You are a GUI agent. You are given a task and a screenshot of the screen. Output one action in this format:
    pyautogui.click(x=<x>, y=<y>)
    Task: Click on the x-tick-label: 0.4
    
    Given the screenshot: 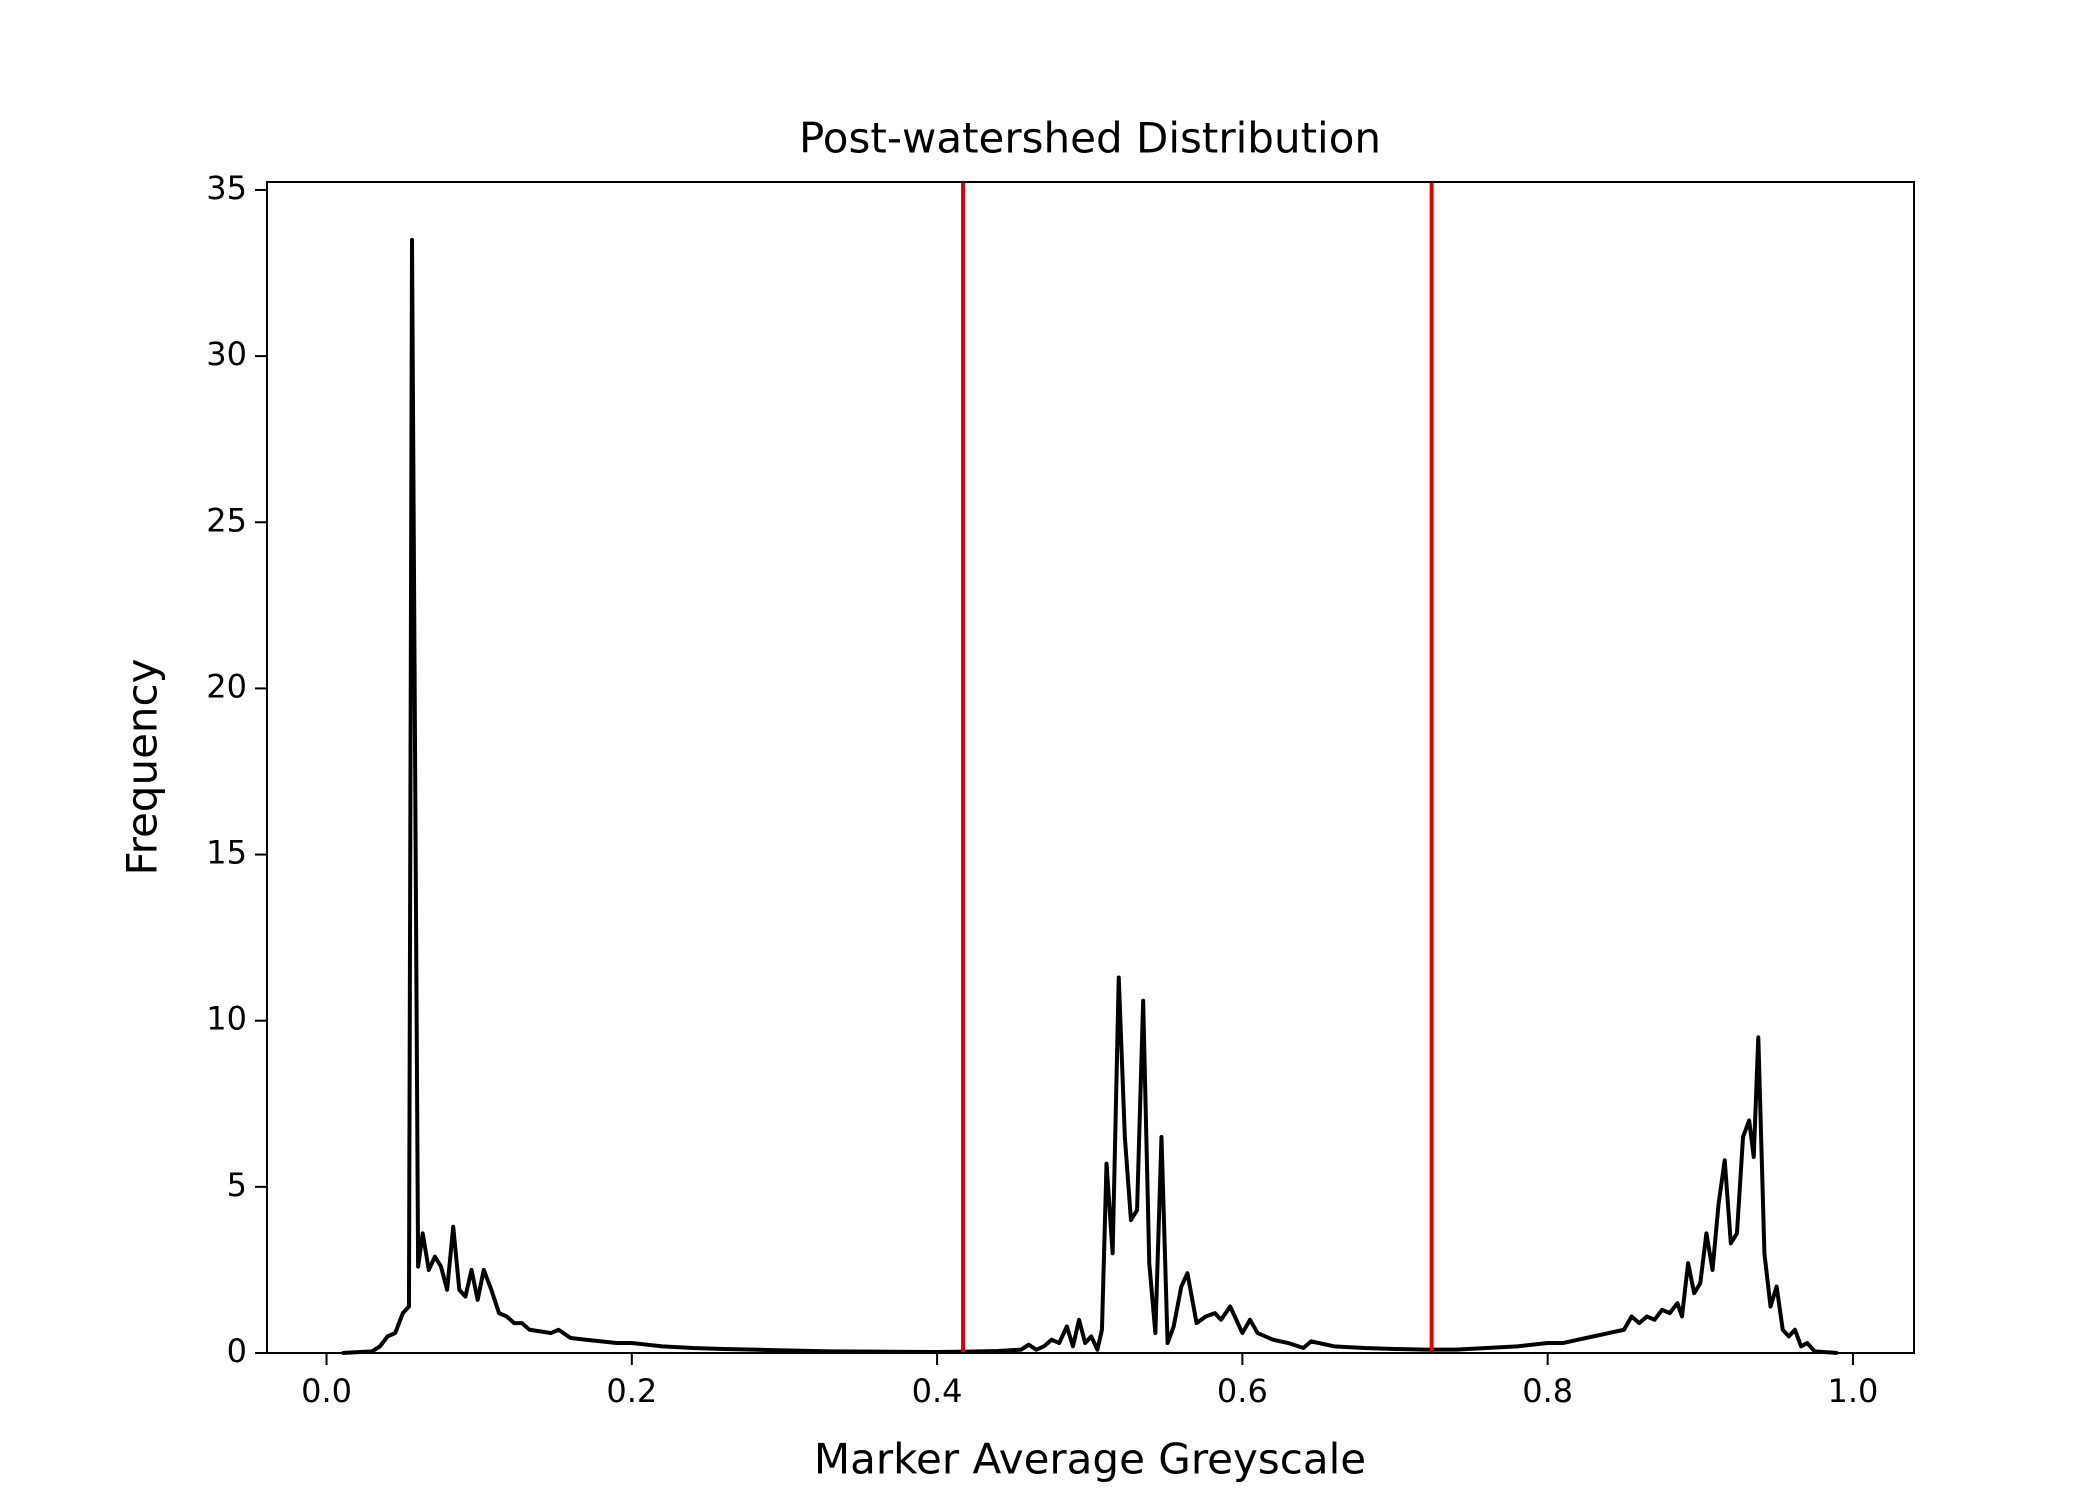 What is the action you would take?
    pyautogui.click(x=937, y=1391)
    